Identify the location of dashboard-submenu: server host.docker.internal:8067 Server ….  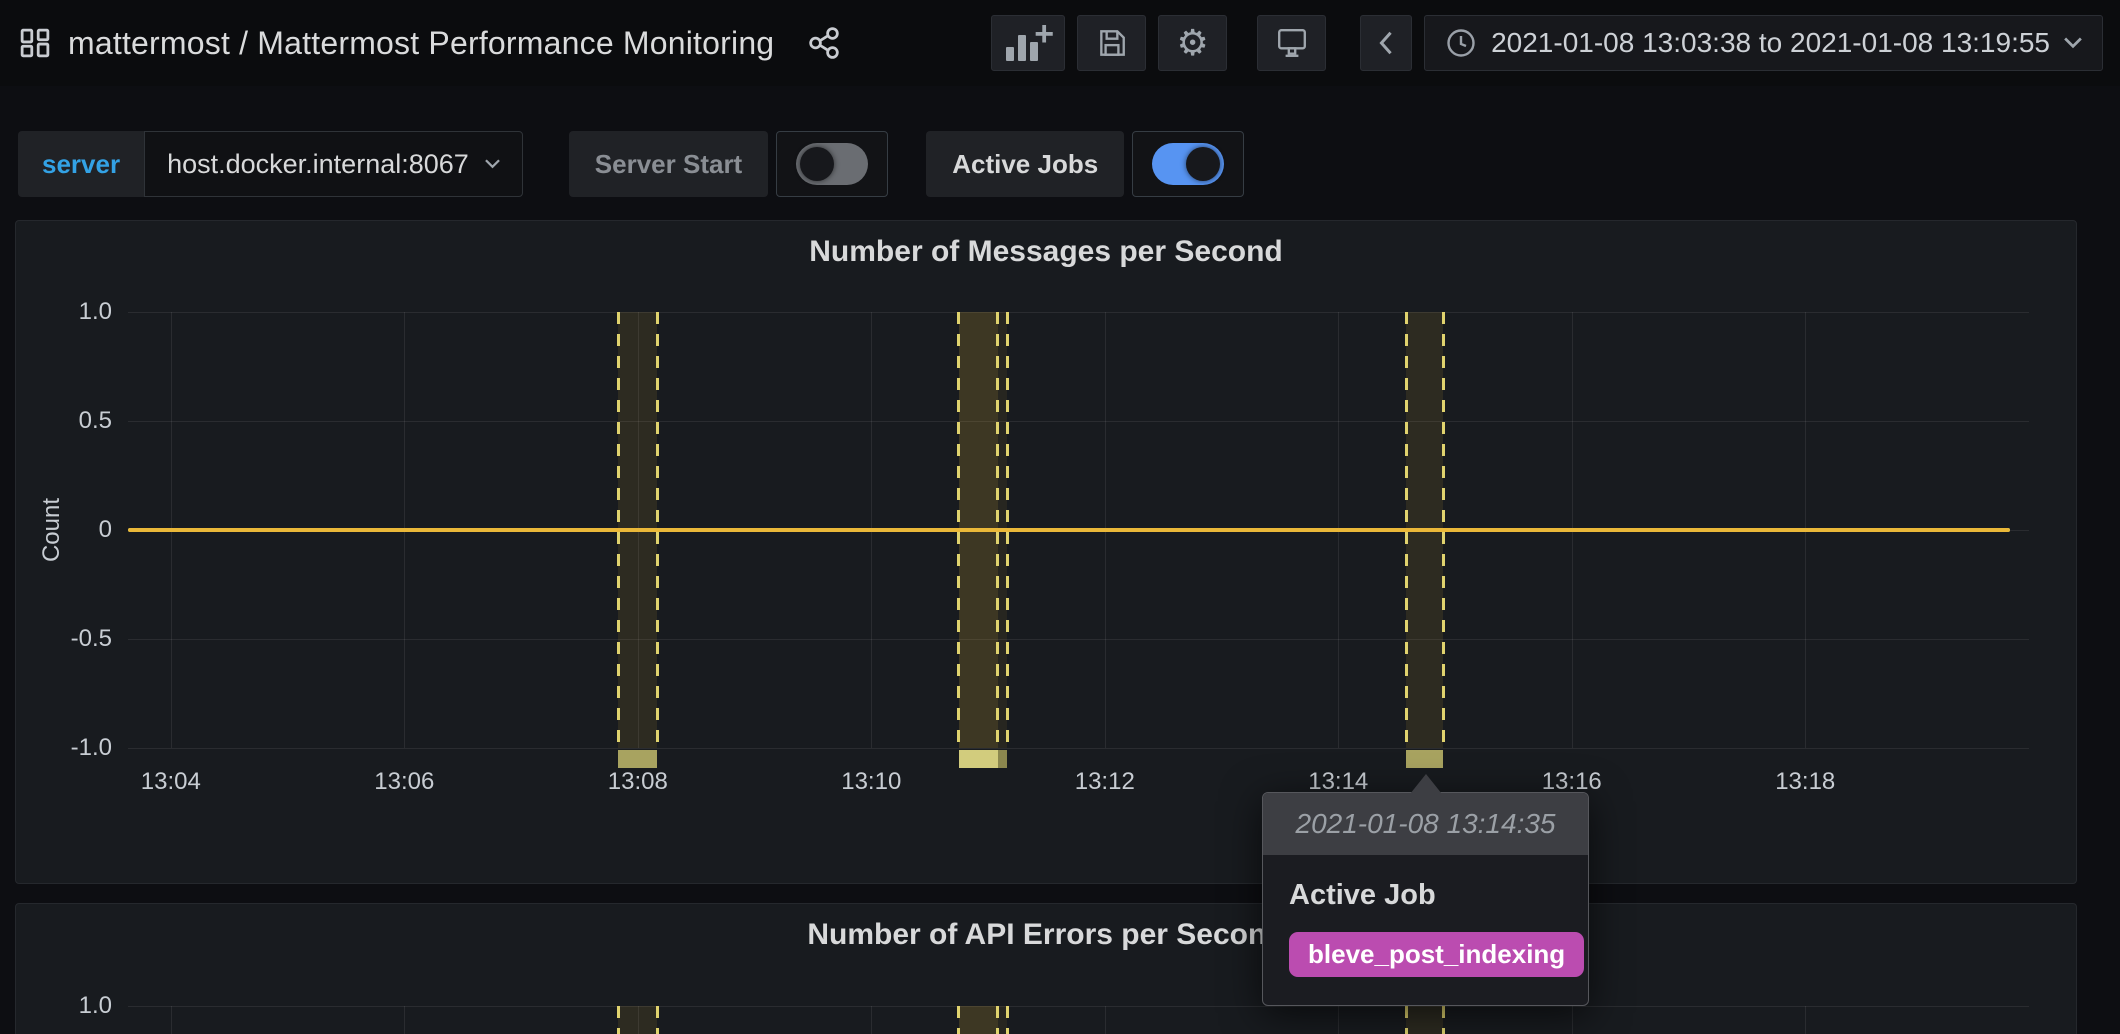
(631, 164).